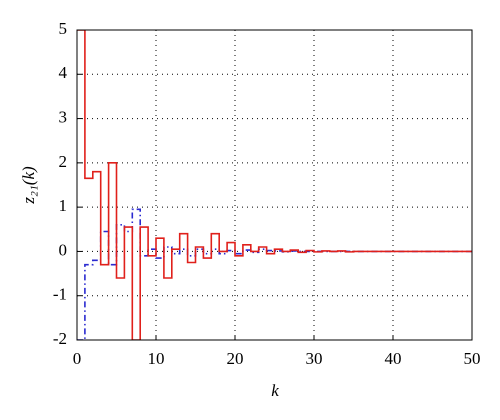 Image resolution: width=500 pixels, height=420 pixels. Describe the element at coordinates (63, 205) in the screenshot. I see `y-tick-label: 1` at that location.